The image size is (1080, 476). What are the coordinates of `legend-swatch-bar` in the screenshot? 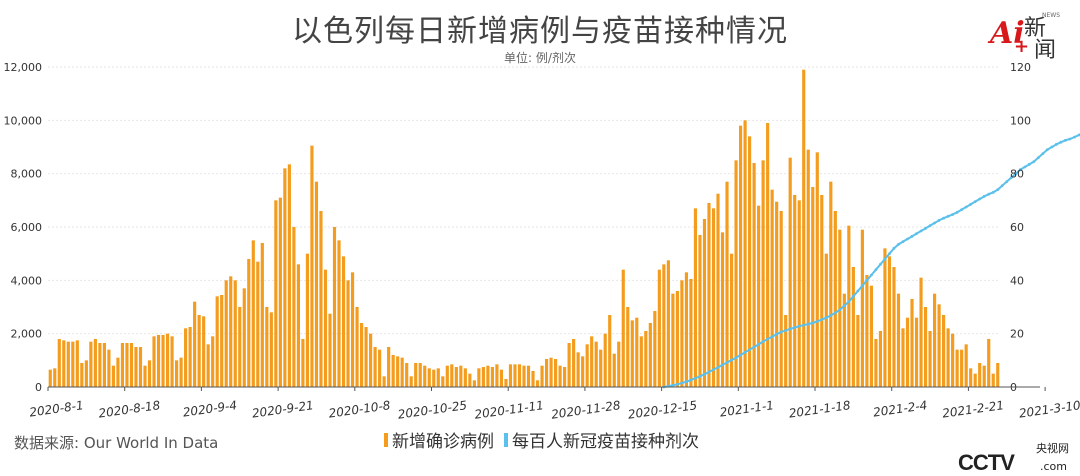 It's located at (386, 439).